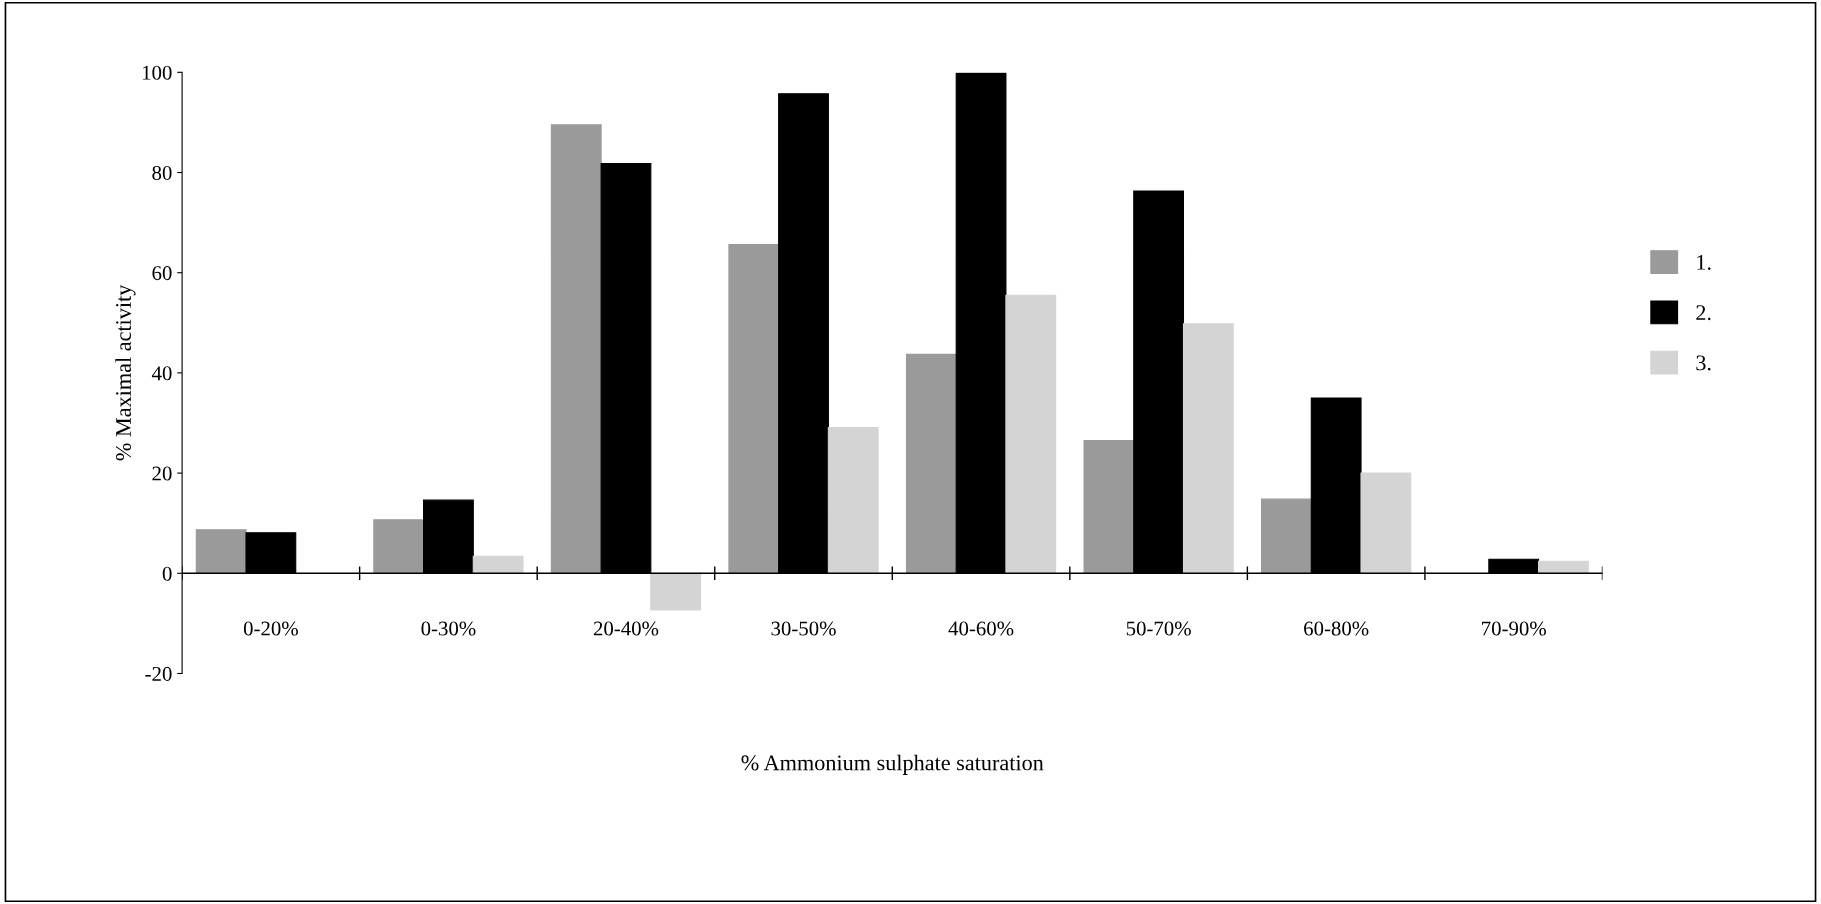 This screenshot has width=1821, height=904. I want to click on x-tick-label: 40-60%, so click(981, 628).